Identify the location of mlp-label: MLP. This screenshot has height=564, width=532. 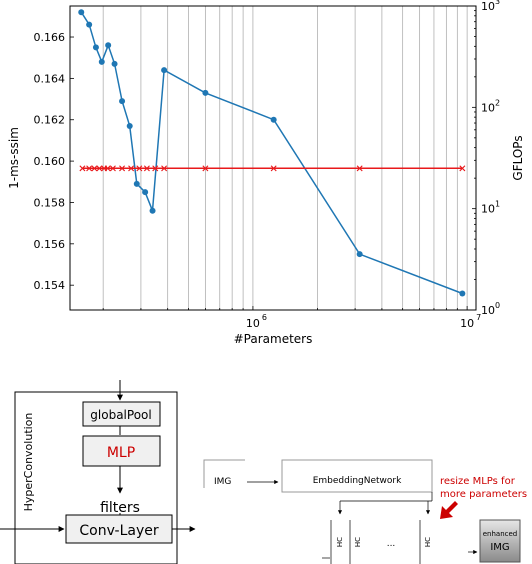
(121, 453).